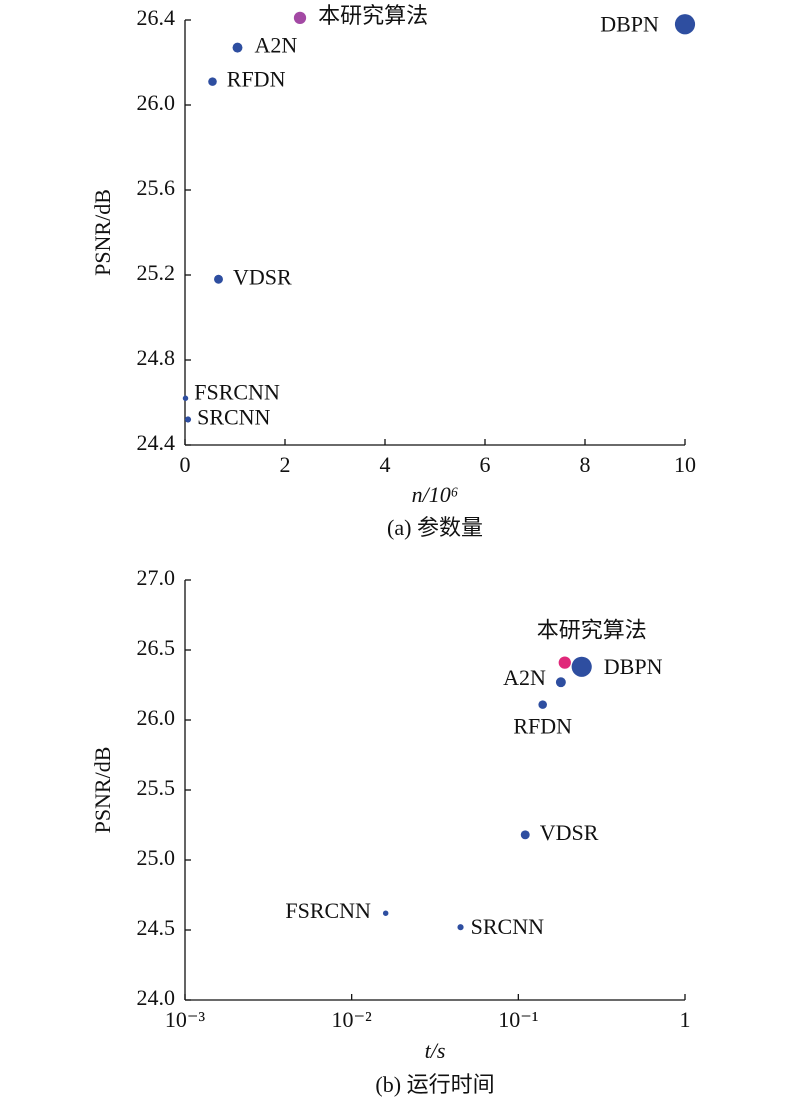  I want to click on y-tick-label: 25.2, so click(156, 272).